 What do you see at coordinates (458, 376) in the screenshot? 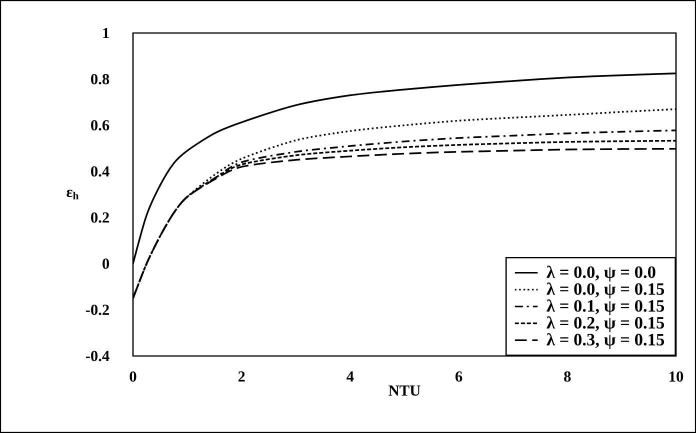
I see `x-tick-label: 6` at bounding box center [458, 376].